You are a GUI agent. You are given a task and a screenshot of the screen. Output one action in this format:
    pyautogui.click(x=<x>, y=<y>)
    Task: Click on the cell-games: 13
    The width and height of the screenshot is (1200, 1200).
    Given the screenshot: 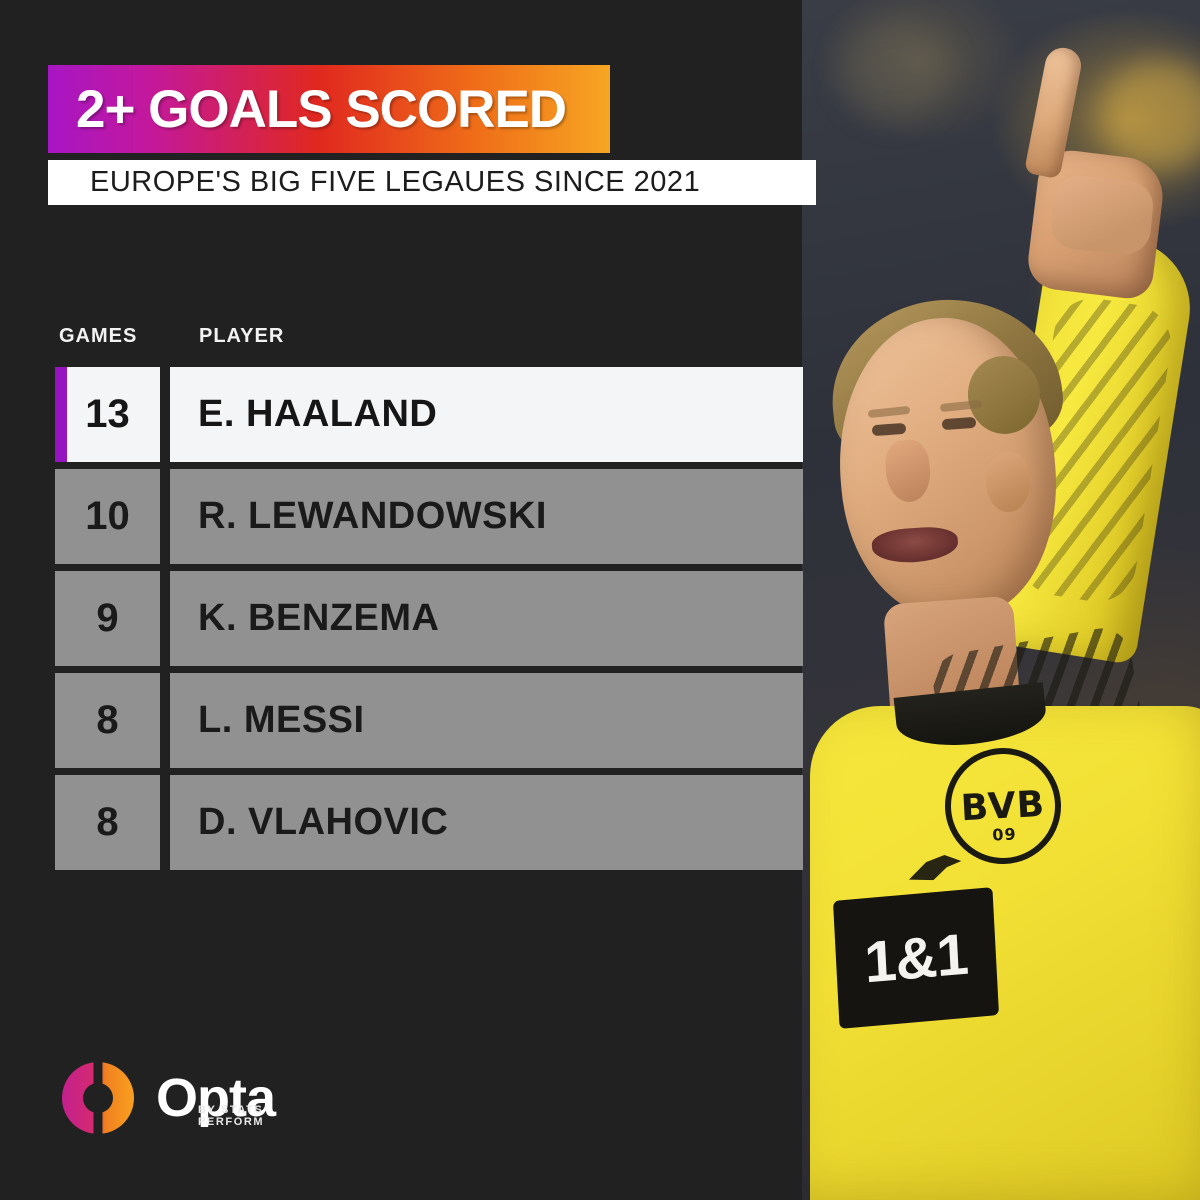 What is the action you would take?
    pyautogui.click(x=107, y=414)
    